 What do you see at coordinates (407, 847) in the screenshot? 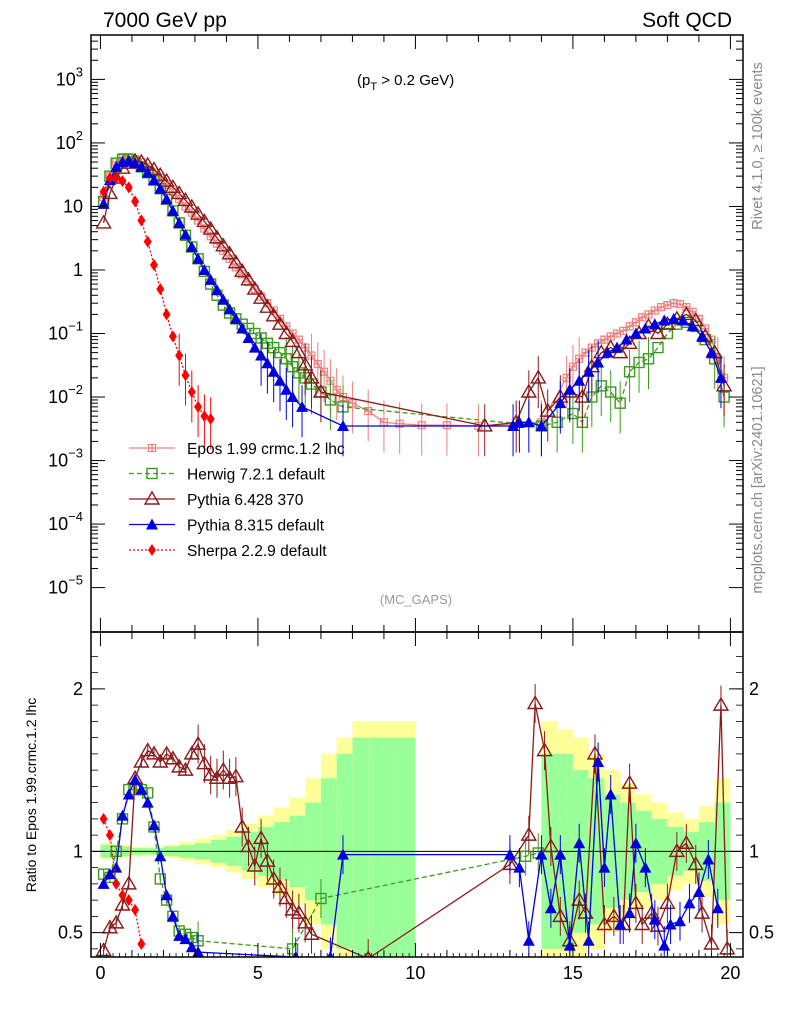
I see `band-inner-bin` at bounding box center [407, 847].